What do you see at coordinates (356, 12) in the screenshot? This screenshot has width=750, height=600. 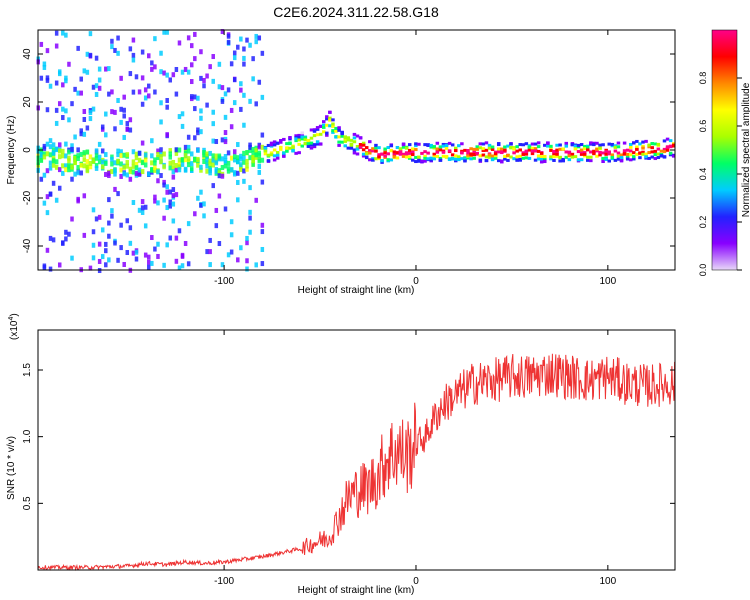 I see `figure-title: C2E6.2024.311.22.58.G18` at bounding box center [356, 12].